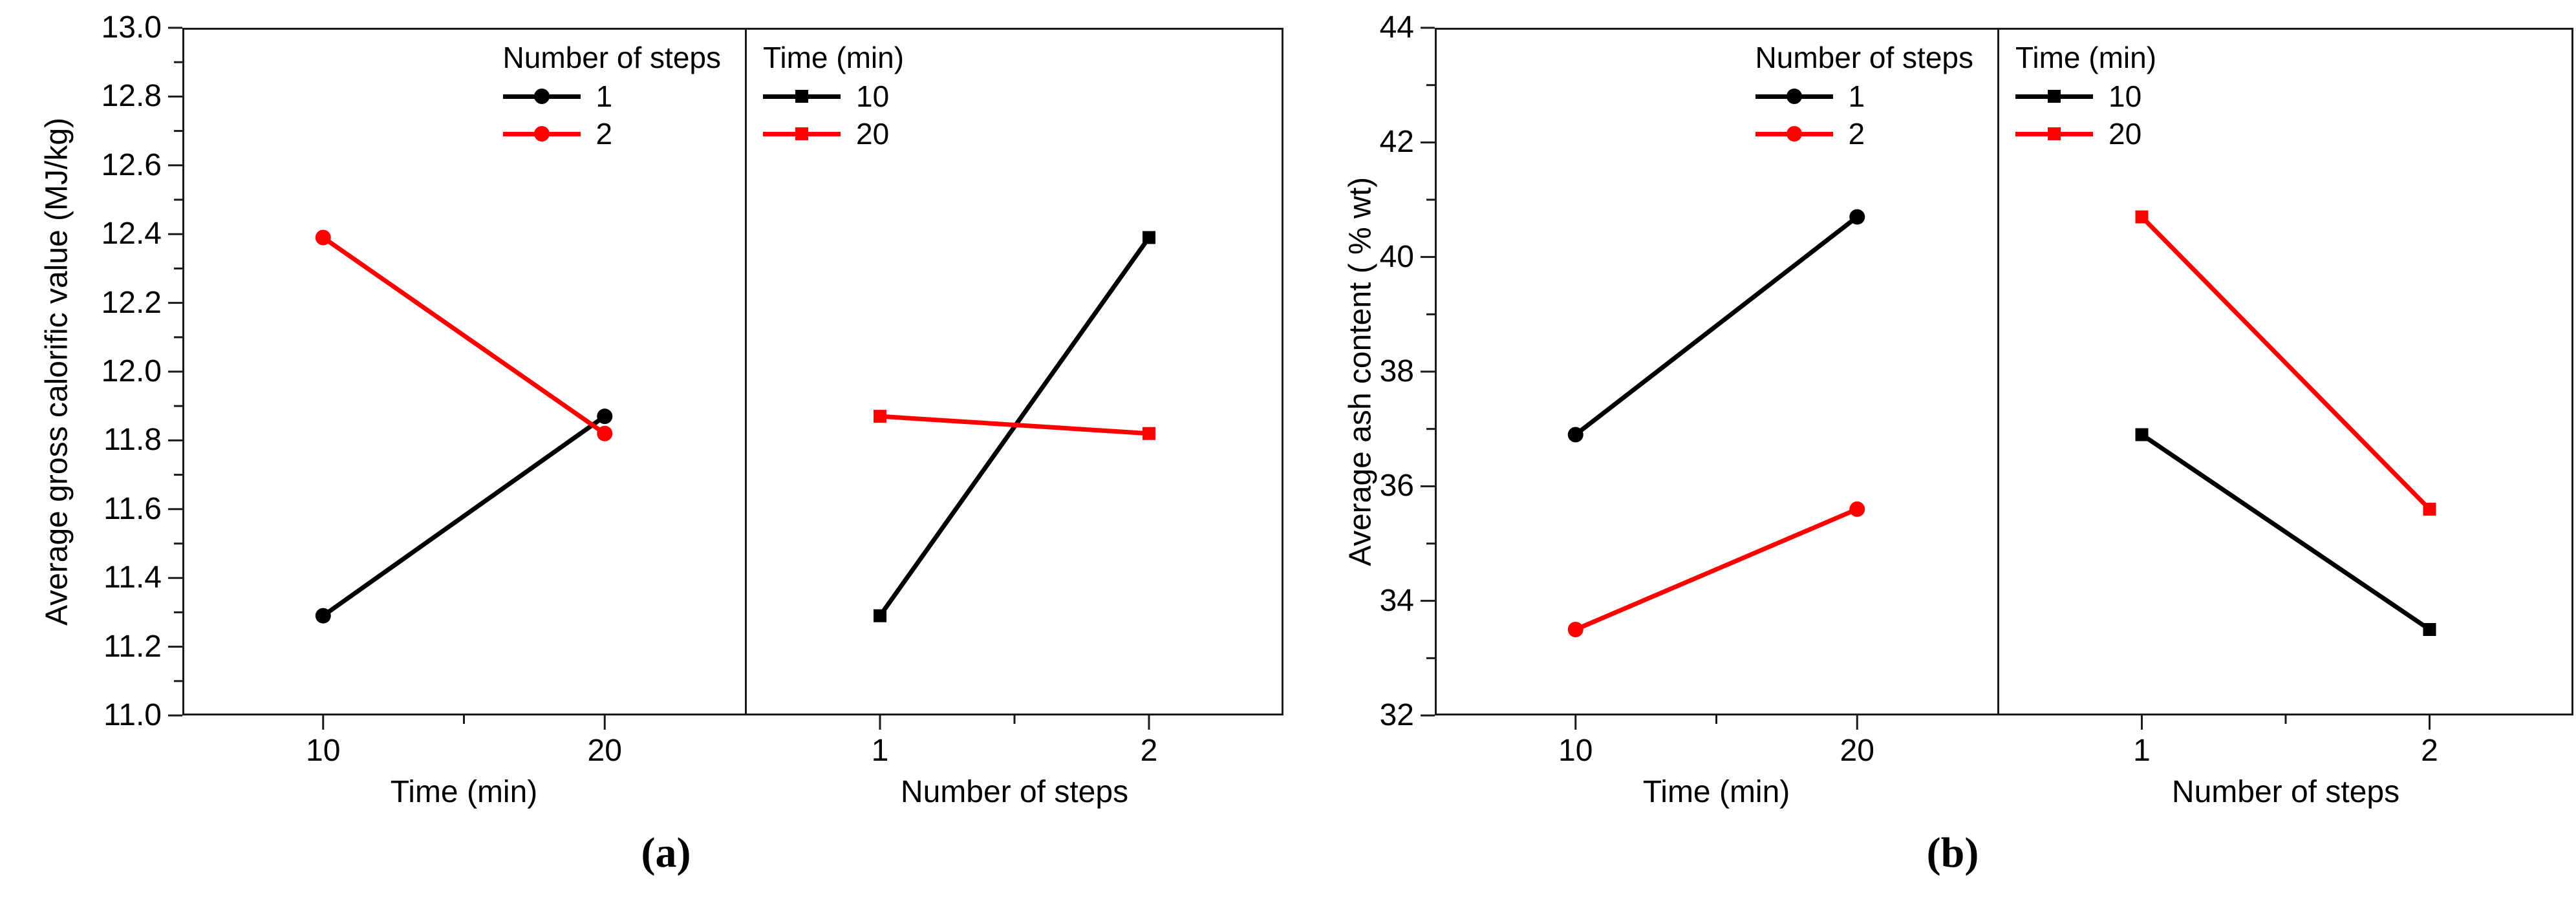  I want to click on y-tick-label: 12.0, so click(131, 371).